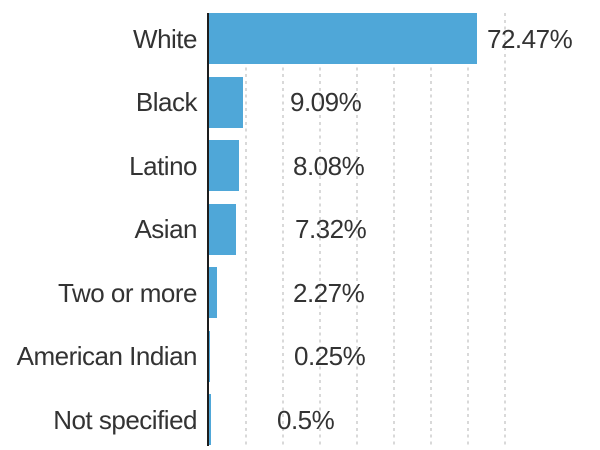 The image size is (600, 450). Describe the element at coordinates (530, 38) in the screenshot. I see `value-label: 72.47%` at that location.